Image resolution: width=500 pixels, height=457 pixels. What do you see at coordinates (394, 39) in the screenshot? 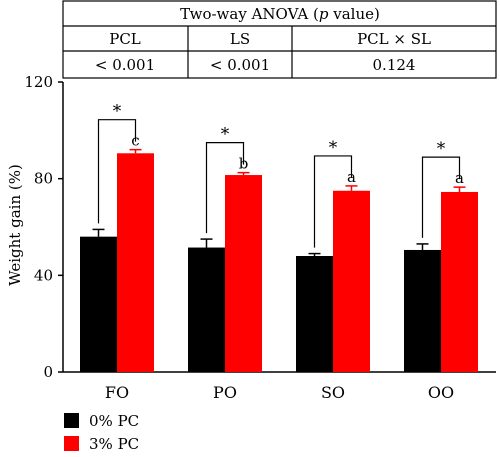
I see `table-header-interaction: PCL × SL` at bounding box center [394, 39].